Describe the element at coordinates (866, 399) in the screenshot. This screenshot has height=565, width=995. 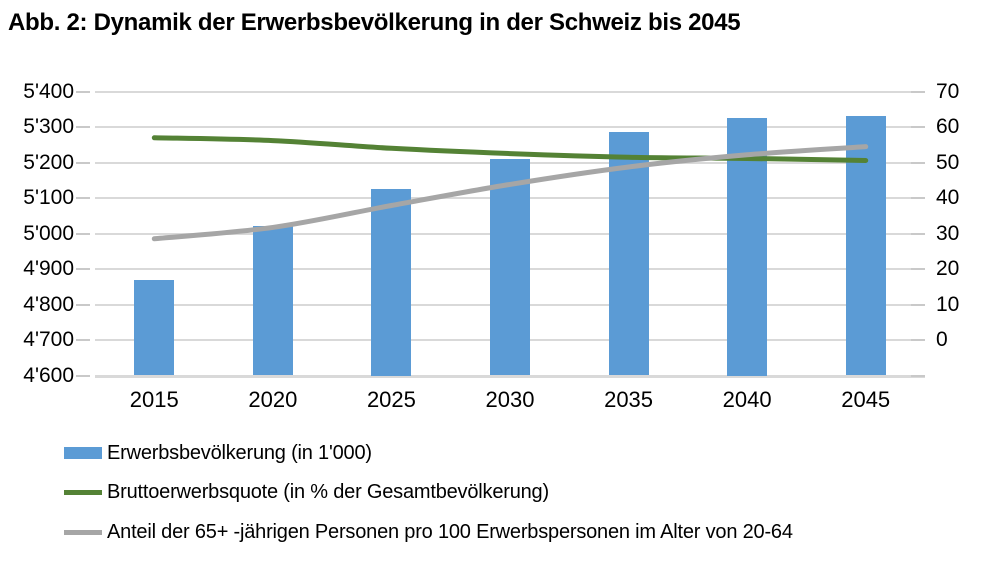
I see `x-axis-label-2045: 2045` at that location.